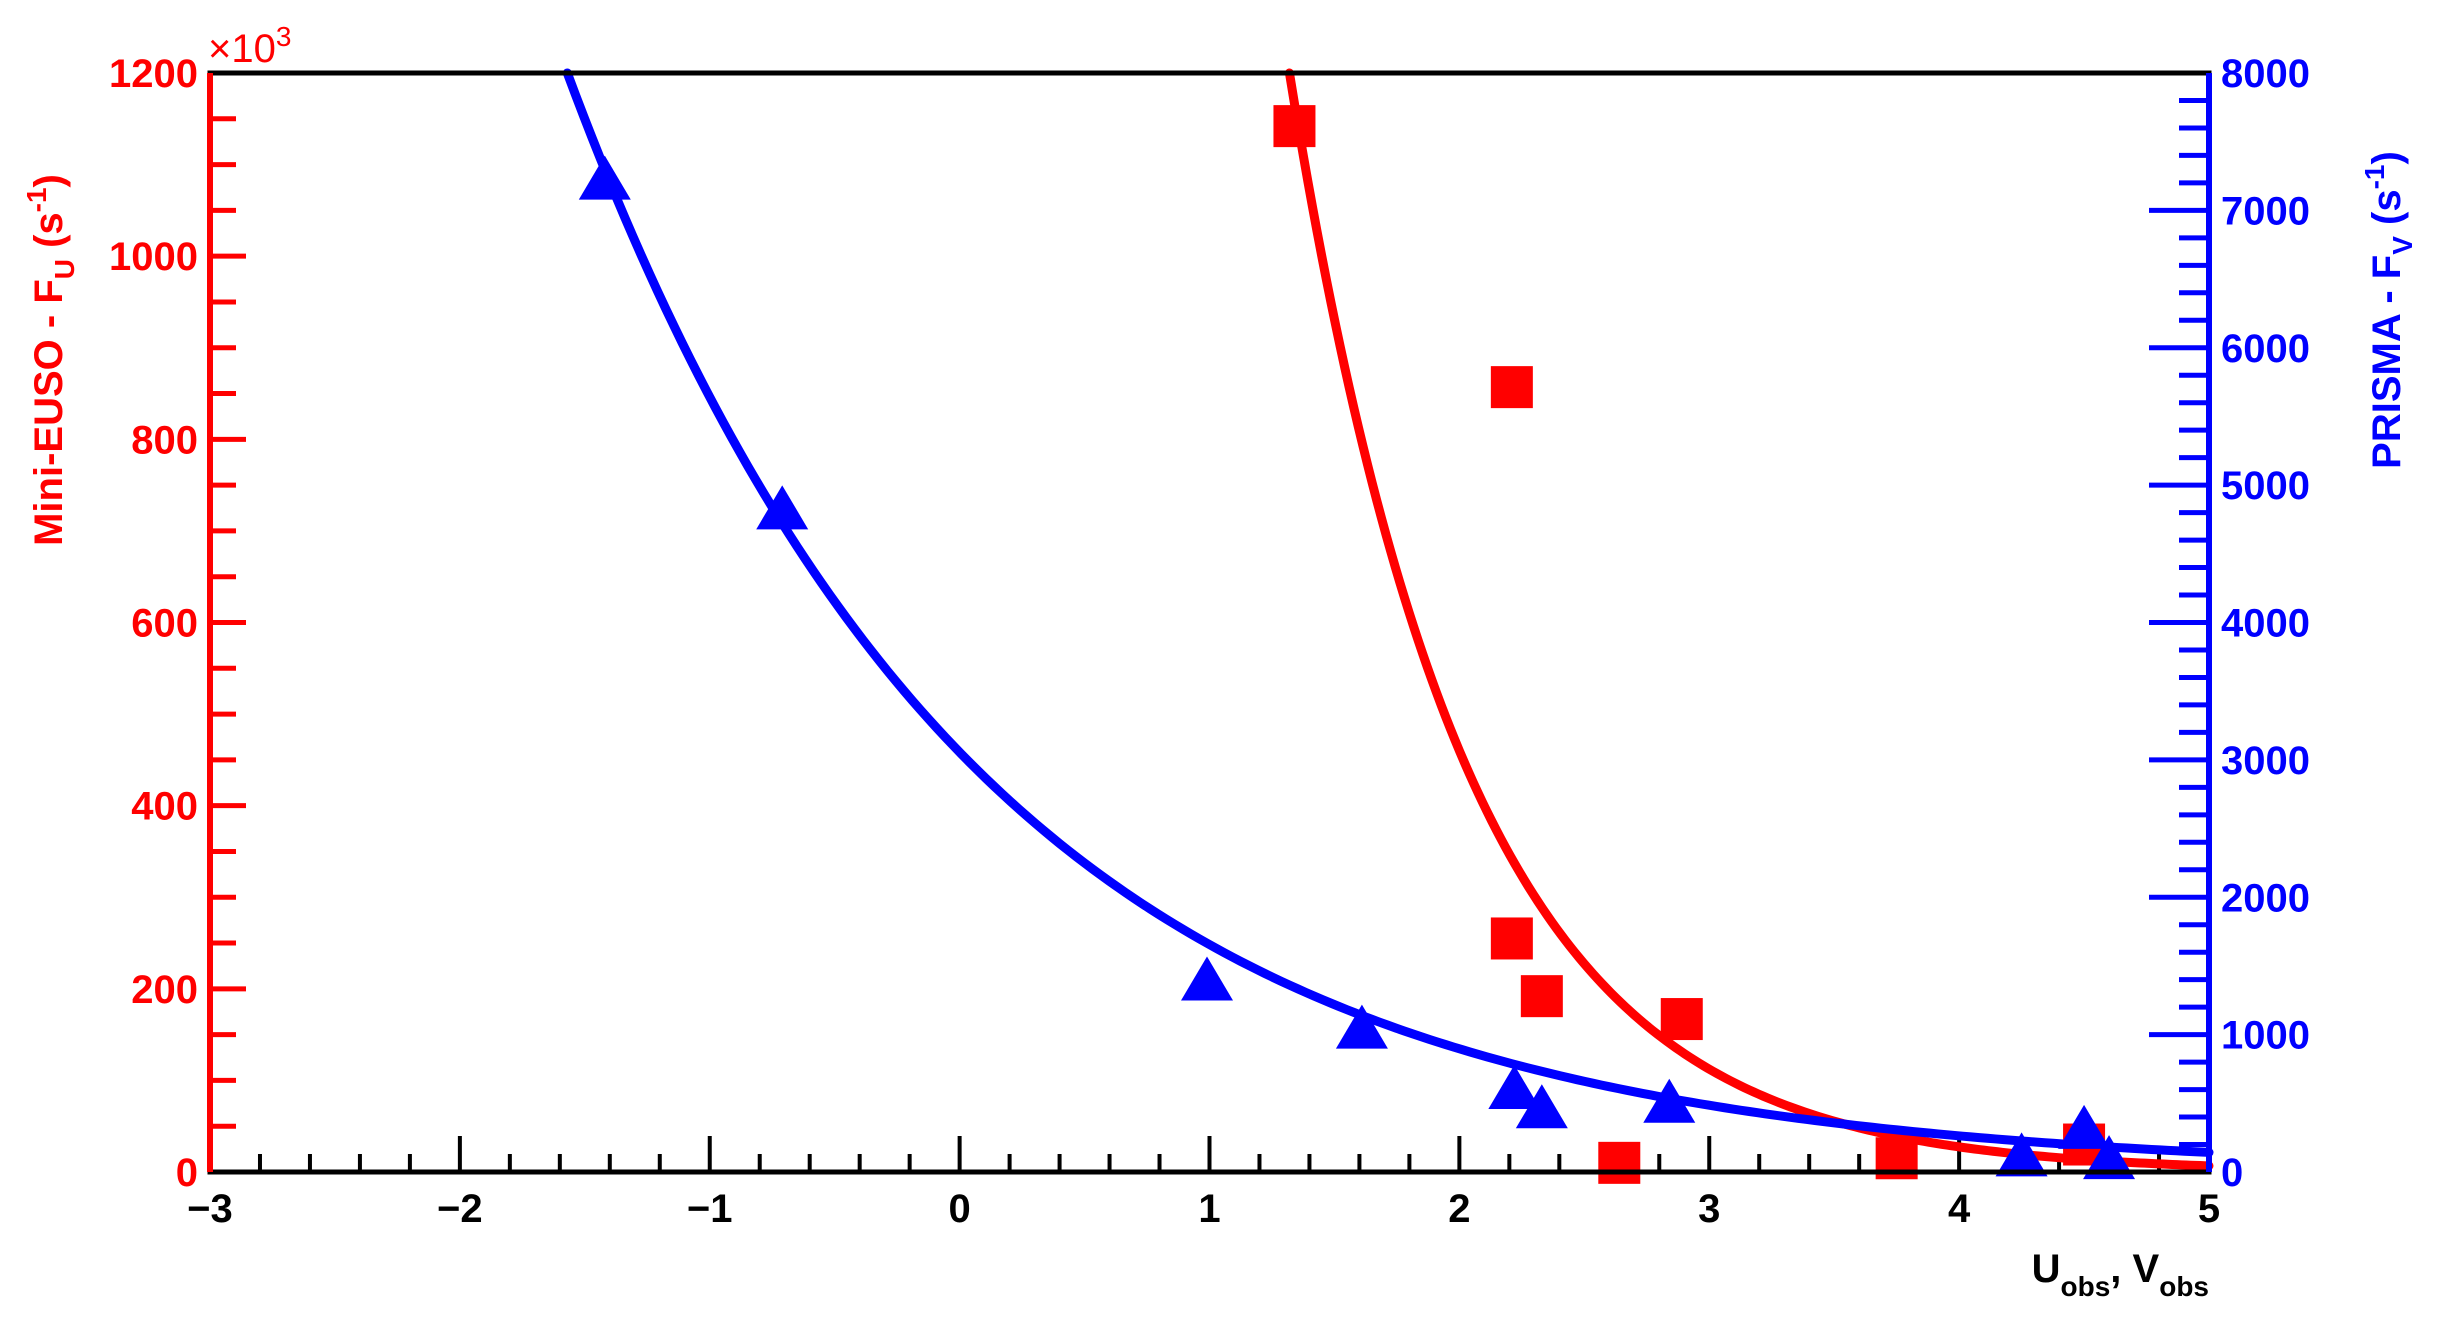 This screenshot has height=1333, width=2455. I want to click on x-tick-label: 4, so click(1959, 1209).